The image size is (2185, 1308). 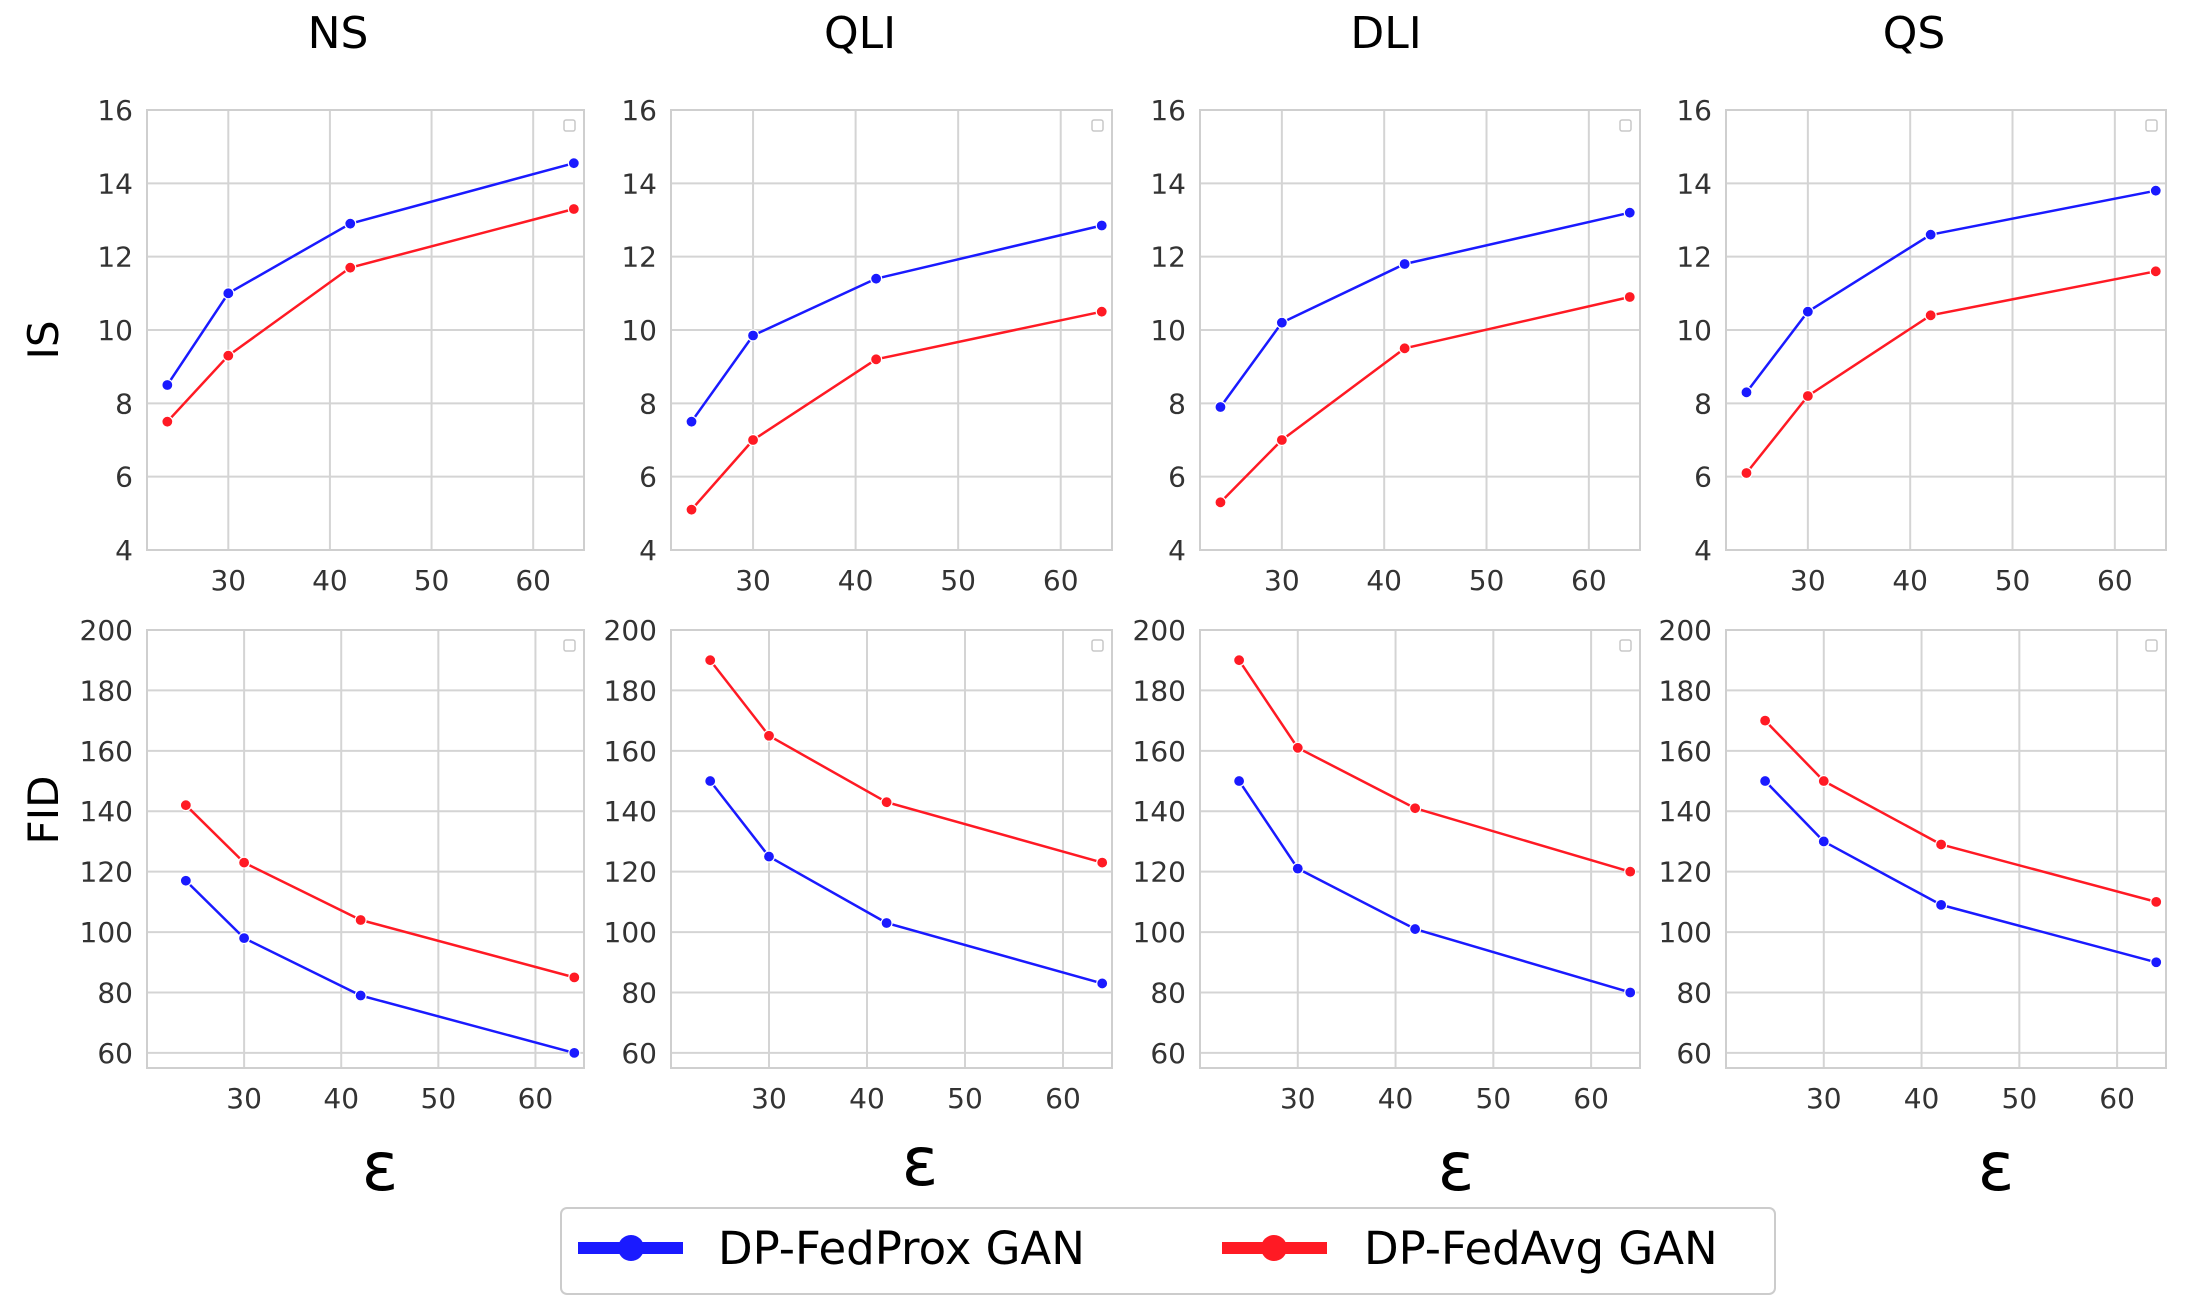 I want to click on panel-8: 30 40 50 60 60 80 100 120 140 160 180 200, so click(x=1913, y=864).